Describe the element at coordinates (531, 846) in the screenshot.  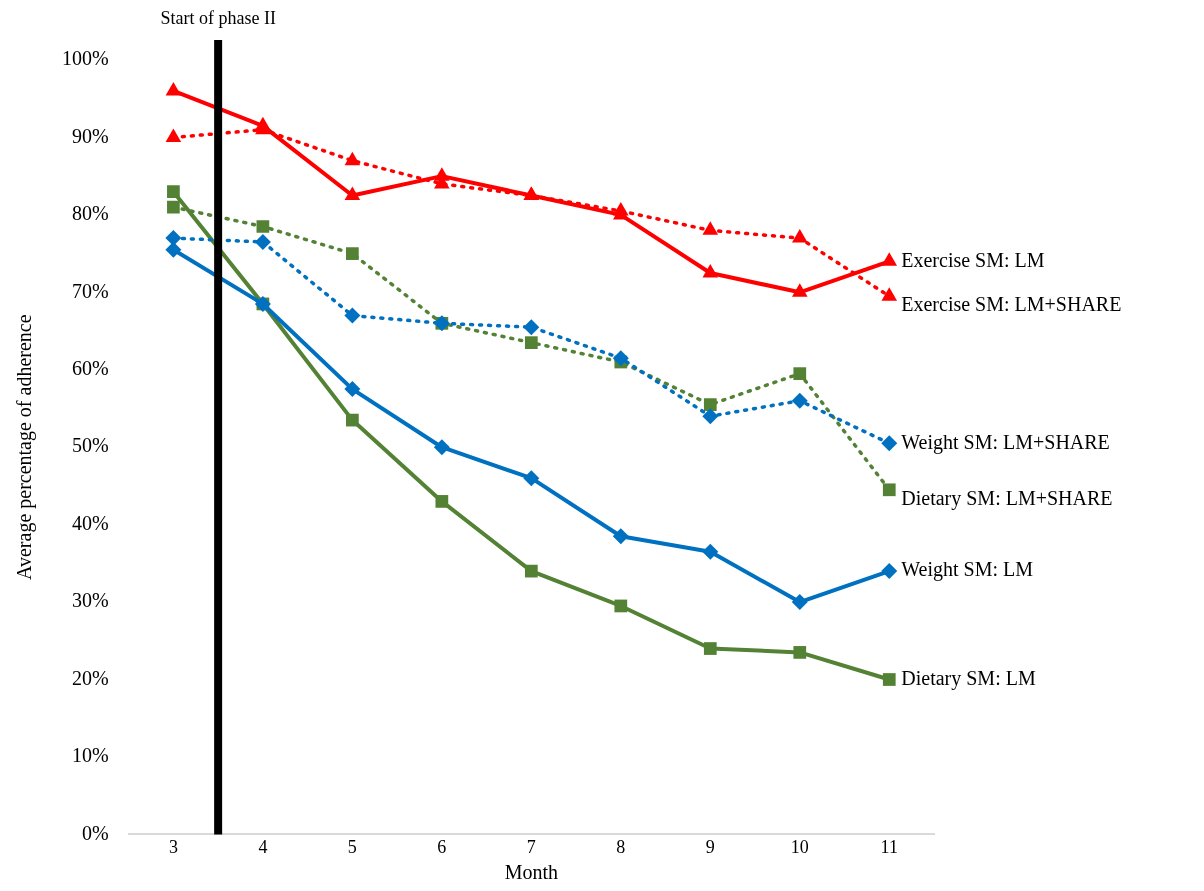
I see `x-tick-label: 7` at that location.